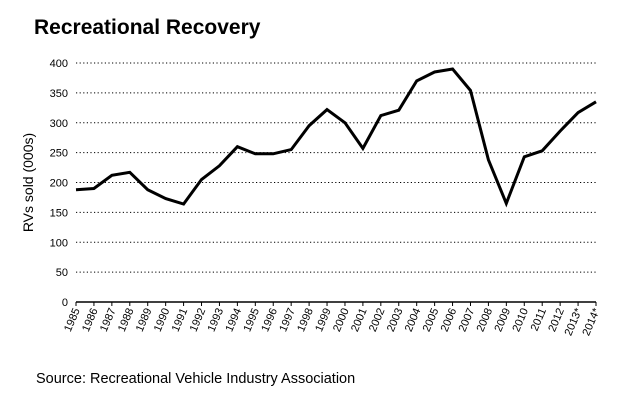 Image resolution: width=630 pixels, height=400 pixels. What do you see at coordinates (59, 64) in the screenshot?
I see `y-tick-label: 400` at bounding box center [59, 64].